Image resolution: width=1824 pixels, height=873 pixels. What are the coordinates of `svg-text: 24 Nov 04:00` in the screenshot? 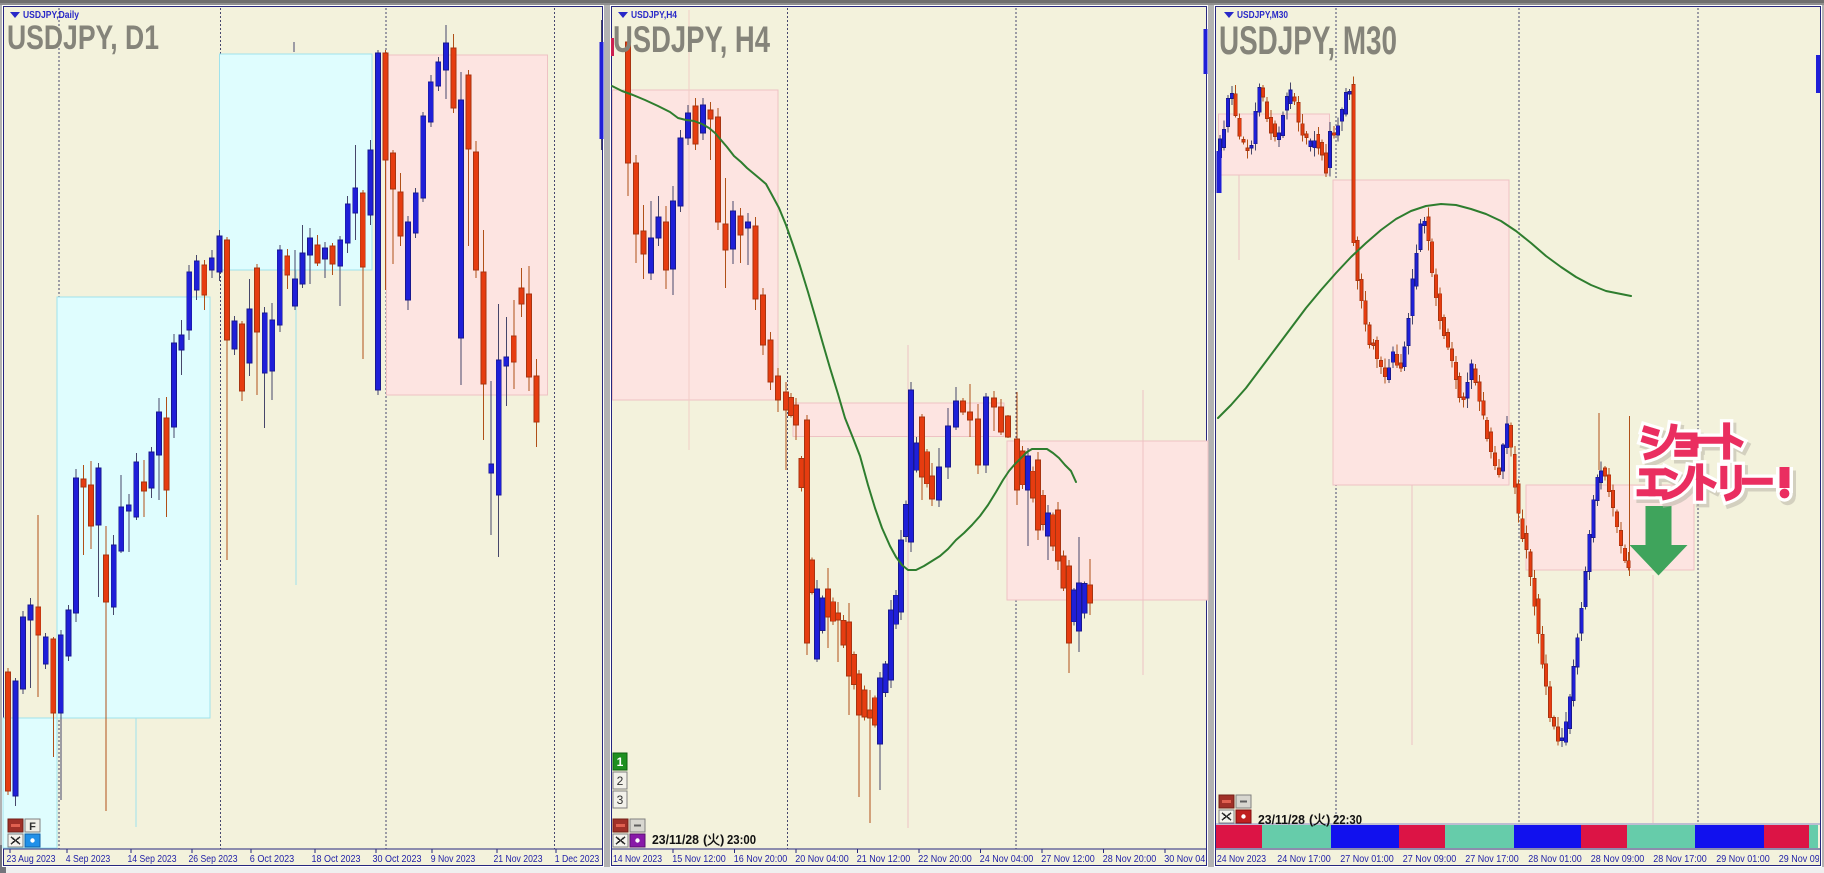 It's located at (1007, 859).